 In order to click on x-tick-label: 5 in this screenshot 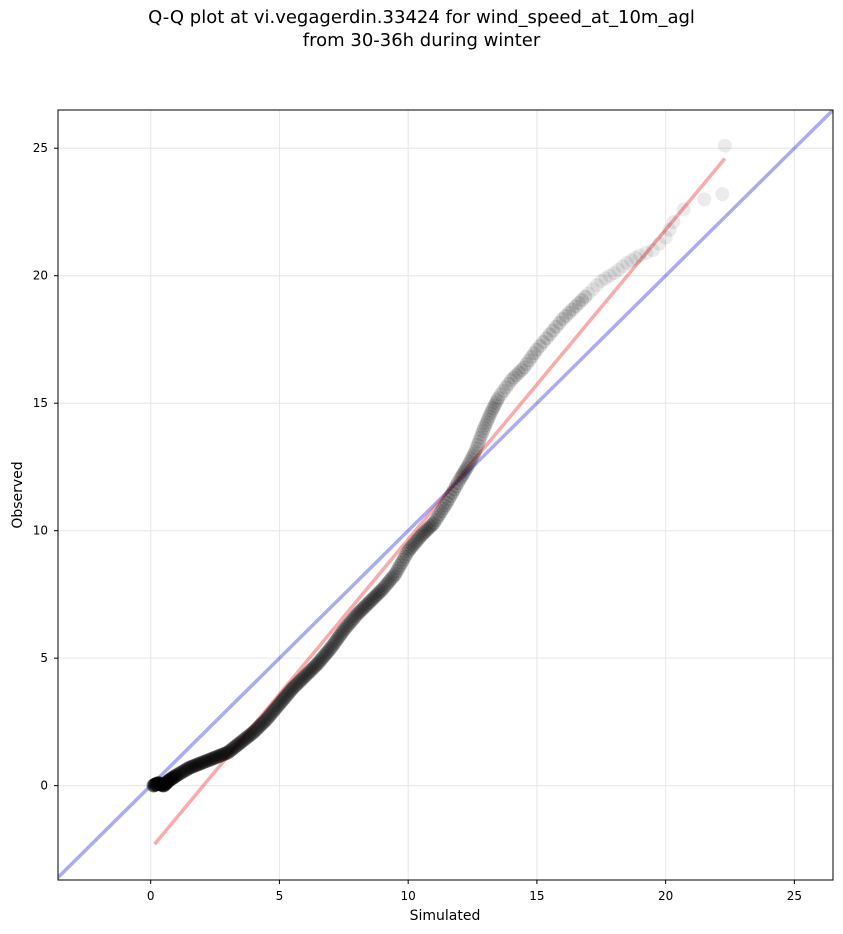, I will do `click(280, 896)`.